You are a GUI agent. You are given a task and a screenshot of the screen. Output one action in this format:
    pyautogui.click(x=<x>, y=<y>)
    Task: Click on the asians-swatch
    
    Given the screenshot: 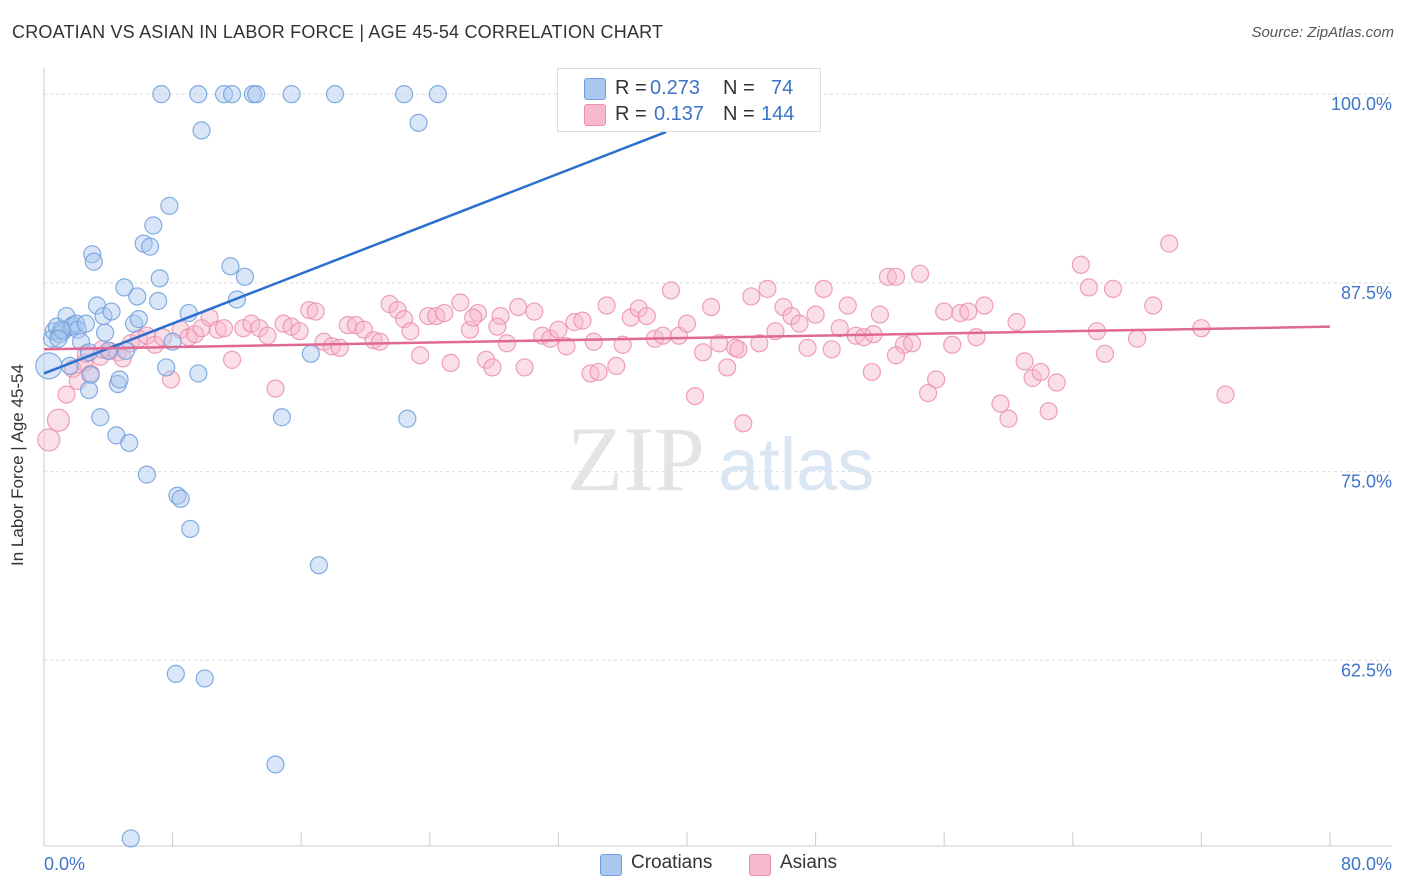 What is the action you would take?
    pyautogui.click(x=595, y=115)
    